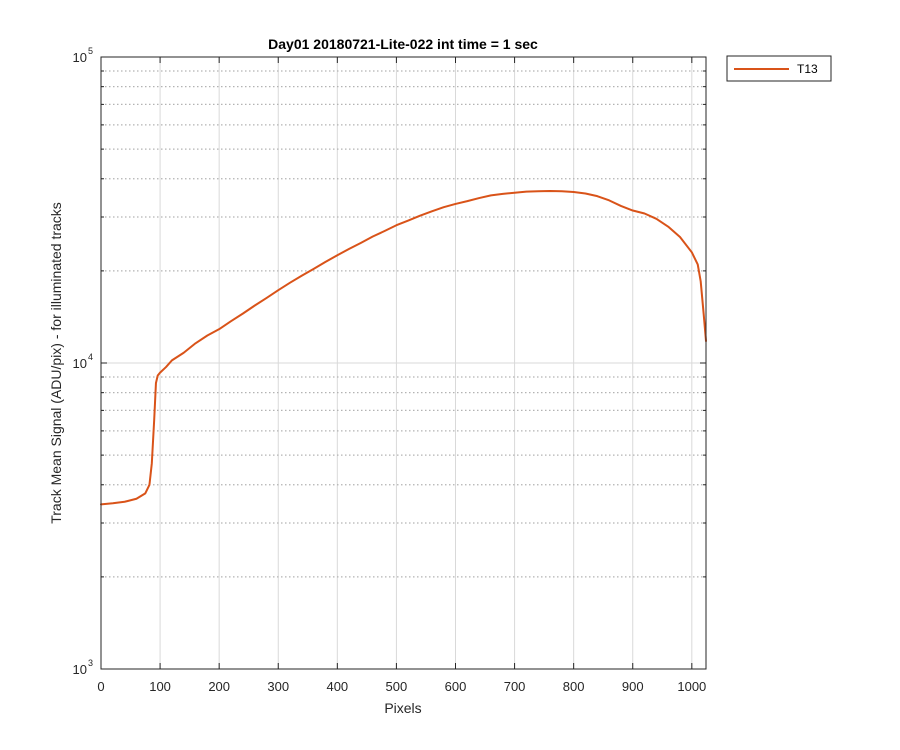 This screenshot has height=750, width=900. Describe the element at coordinates (515, 686) in the screenshot. I see `x-tick-label: 700` at that location.